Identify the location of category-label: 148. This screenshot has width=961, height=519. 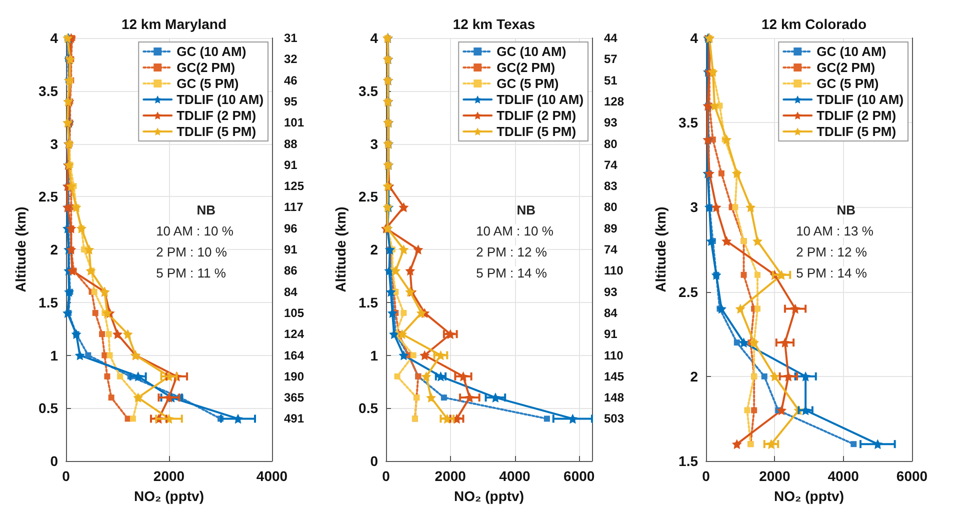
(614, 397).